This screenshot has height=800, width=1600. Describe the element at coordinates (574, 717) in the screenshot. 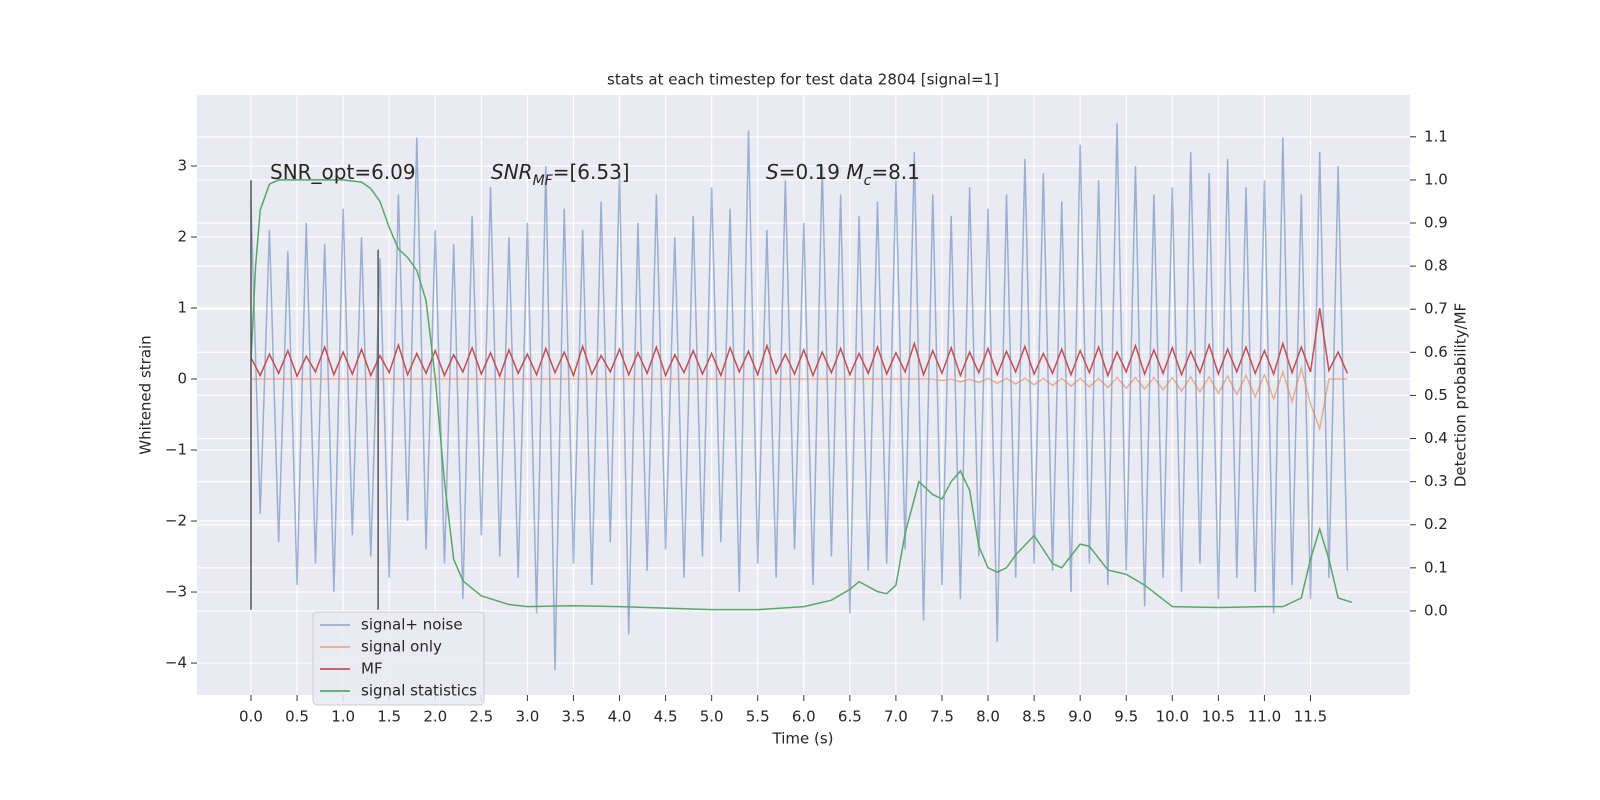

I see `x-tick-label: 3.5` at that location.